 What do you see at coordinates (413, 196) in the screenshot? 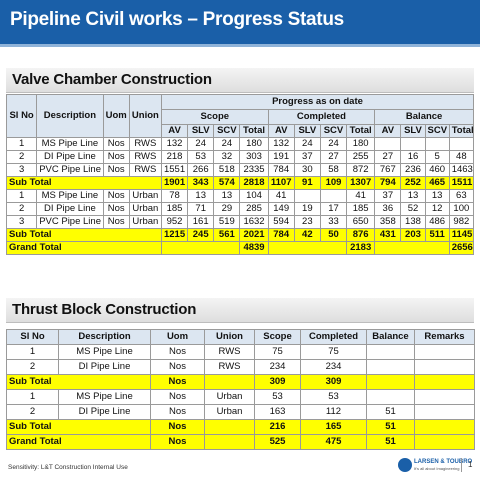
I see `cell-value: 13` at bounding box center [413, 196].